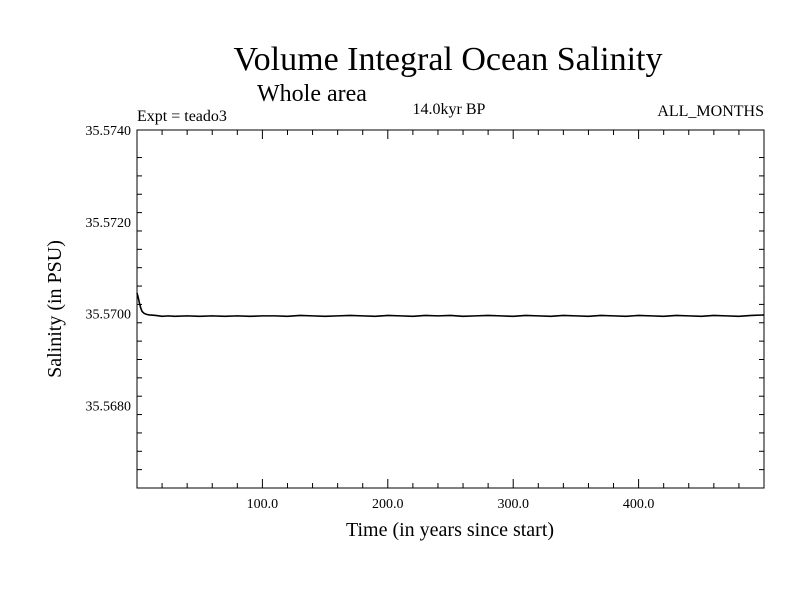 Image resolution: width=800 pixels, height=600 pixels. I want to click on x-tick-label: 400.0, so click(639, 504).